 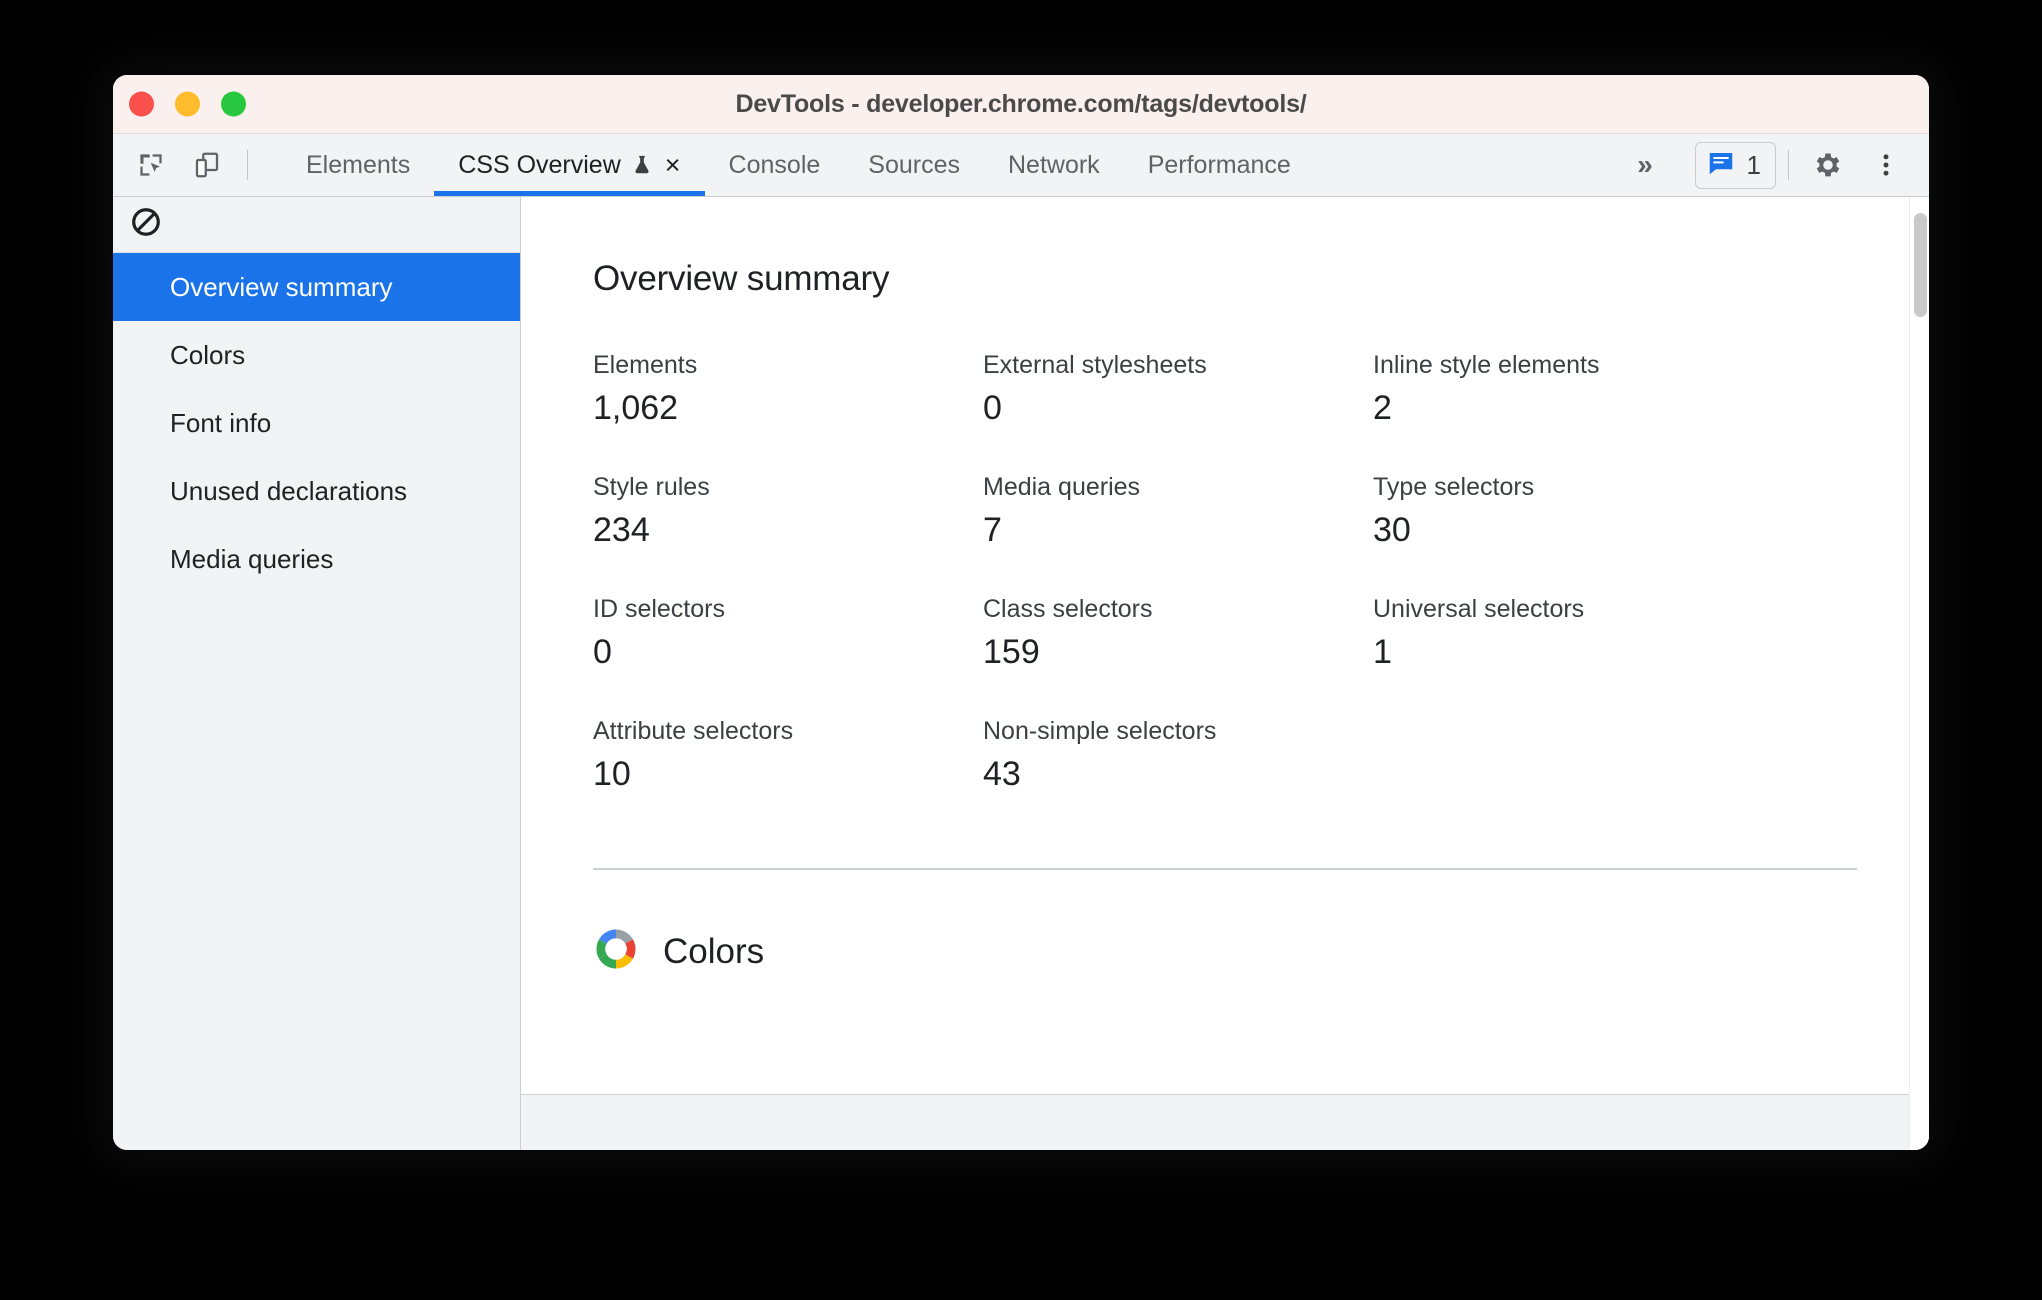 What do you see at coordinates (146, 224) in the screenshot?
I see `no-entry-icon` at bounding box center [146, 224].